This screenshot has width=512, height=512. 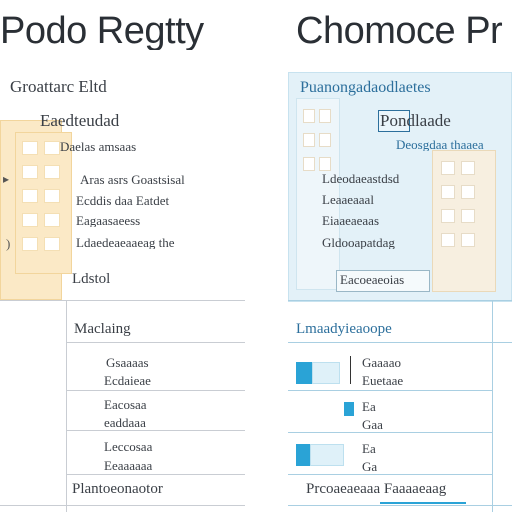 What do you see at coordinates (43, 203) in the screenshot?
I see `building-illustration-tall` at bounding box center [43, 203].